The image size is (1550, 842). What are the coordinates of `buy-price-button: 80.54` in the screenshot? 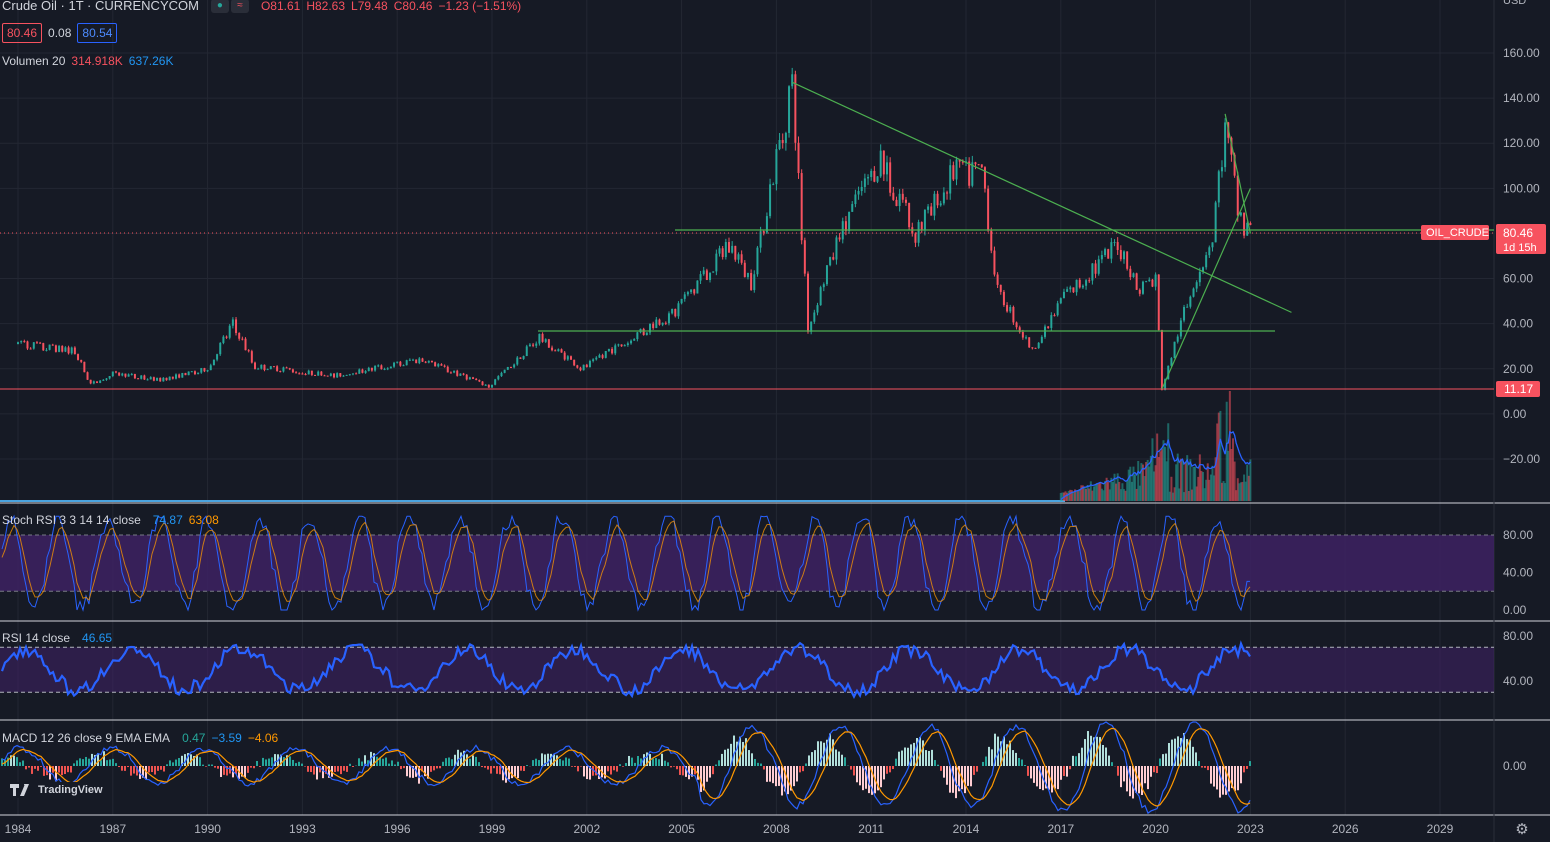 It's located at (97, 33).